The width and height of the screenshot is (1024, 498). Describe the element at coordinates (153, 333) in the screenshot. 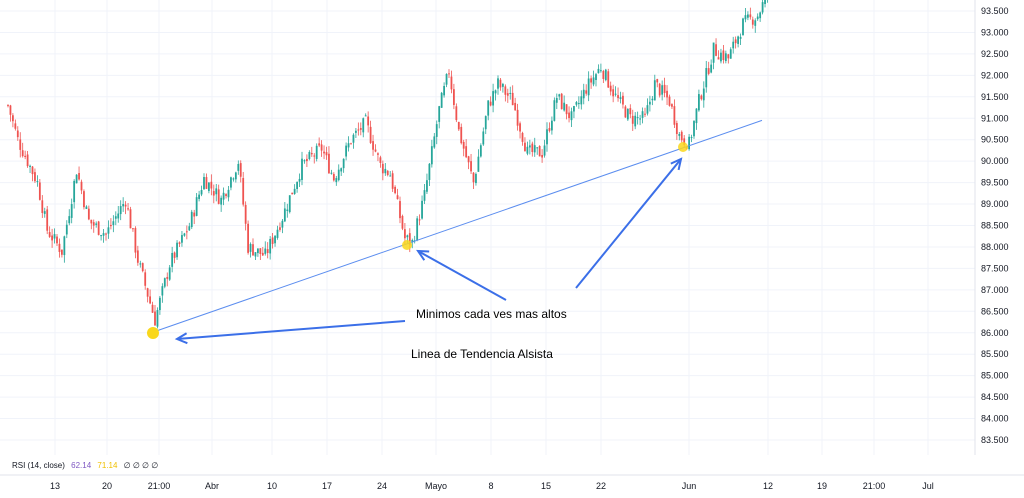

I see `swing-low-marker` at that location.